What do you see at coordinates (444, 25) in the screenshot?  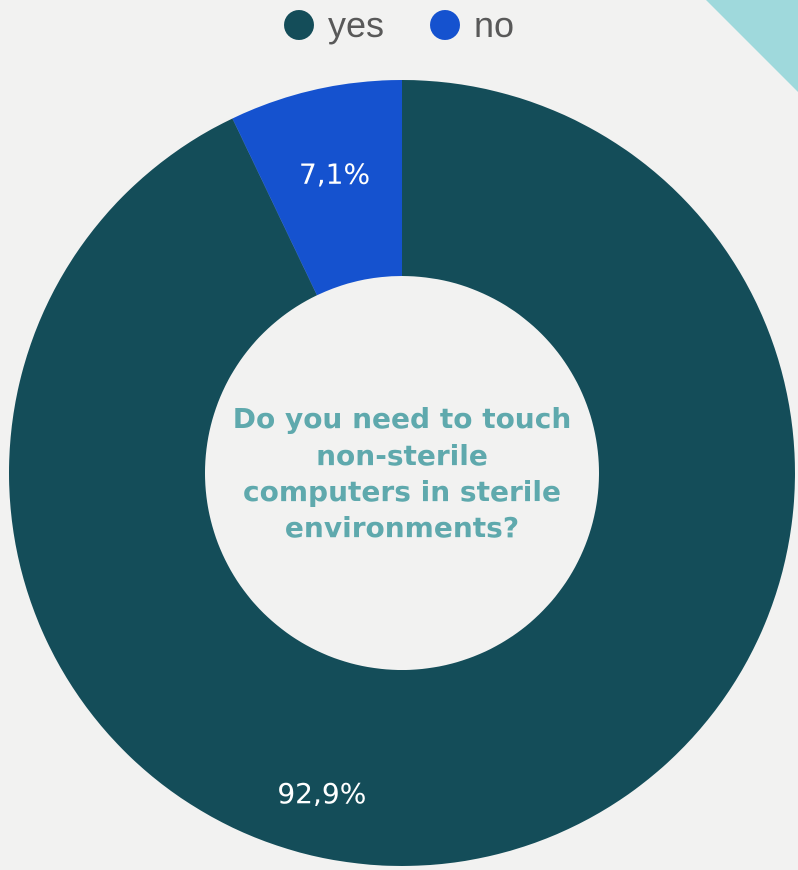 I see `legend-swatch-no` at bounding box center [444, 25].